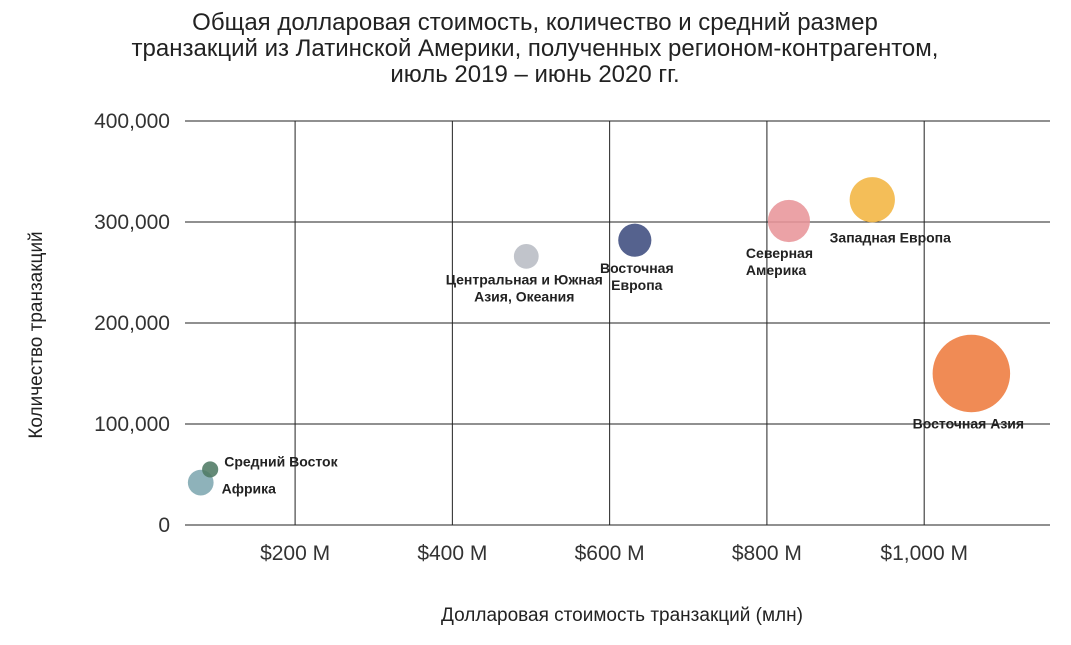 The image size is (1071, 645). Describe the element at coordinates (524, 297) in the screenshot. I see `bubble-label-line: Азия, Океания` at that location.